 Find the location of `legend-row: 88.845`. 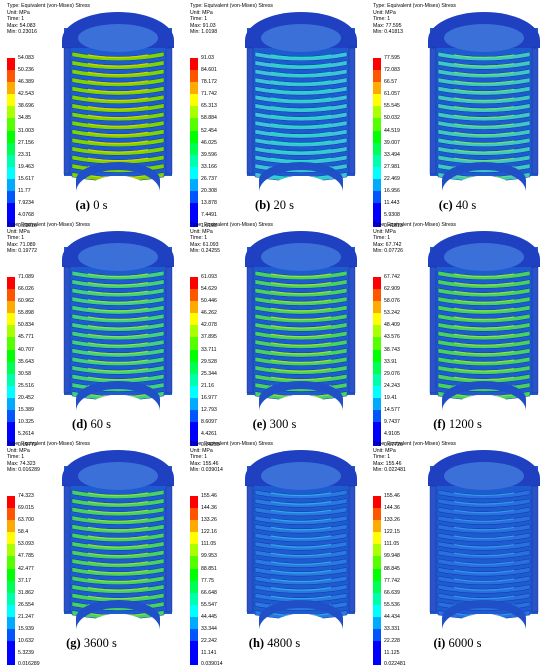

legend-row: 88.845 is located at coordinates (393, 573).